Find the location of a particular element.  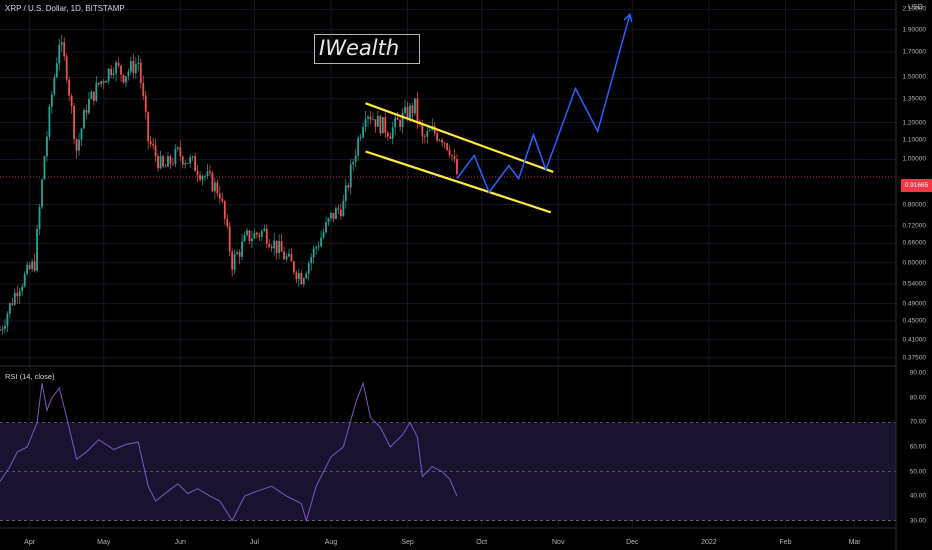

channel-upper-line is located at coordinates (459, 137).